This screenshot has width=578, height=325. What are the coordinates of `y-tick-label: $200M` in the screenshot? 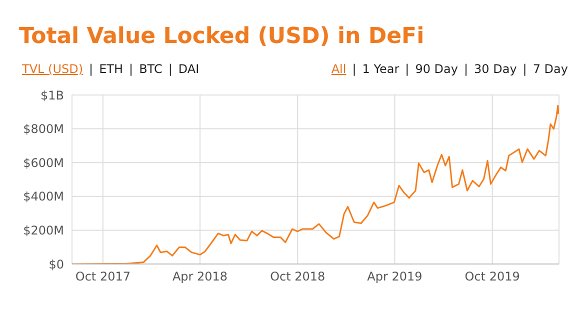 It's located at (43, 230).